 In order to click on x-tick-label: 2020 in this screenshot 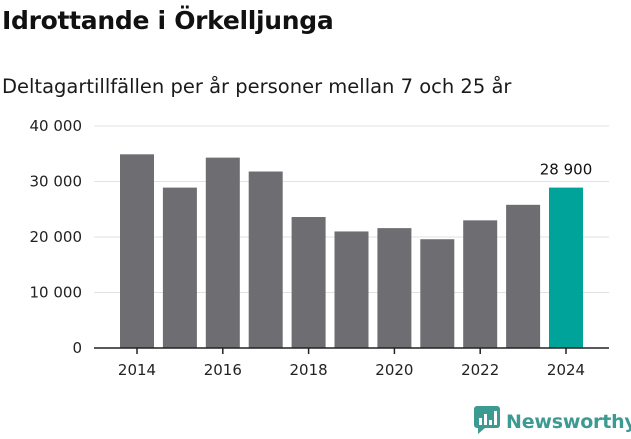, I will do `click(394, 370)`.